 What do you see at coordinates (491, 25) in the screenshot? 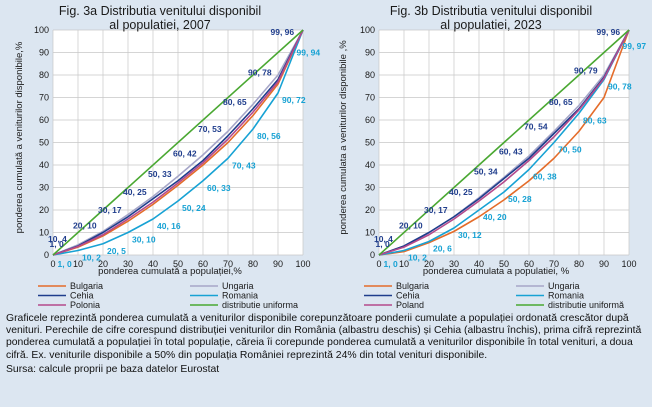
I see `chart-title: al populatiei, 2023` at bounding box center [491, 25].